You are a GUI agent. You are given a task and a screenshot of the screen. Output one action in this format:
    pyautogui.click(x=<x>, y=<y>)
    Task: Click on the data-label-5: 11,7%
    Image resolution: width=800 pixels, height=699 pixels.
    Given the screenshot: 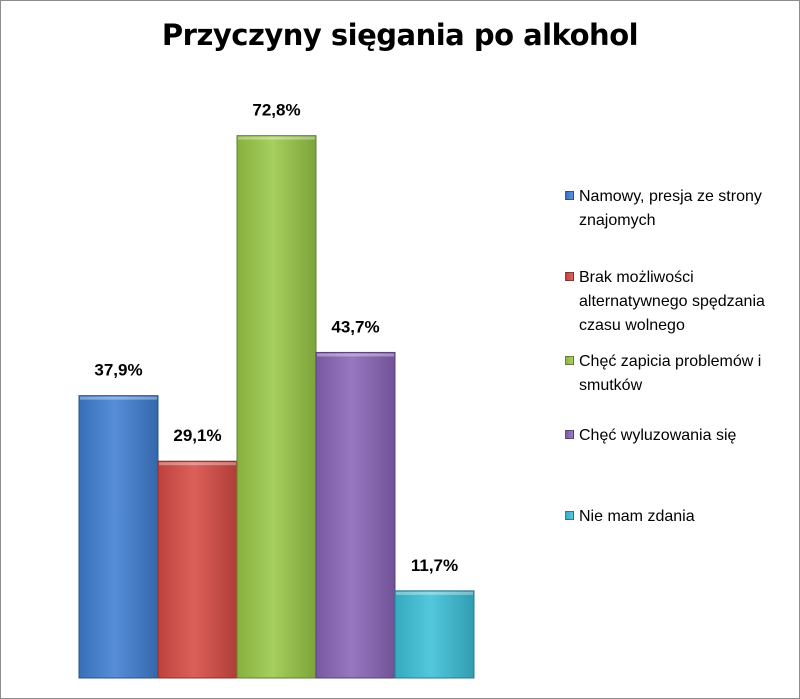 What is the action you would take?
    pyautogui.click(x=434, y=565)
    